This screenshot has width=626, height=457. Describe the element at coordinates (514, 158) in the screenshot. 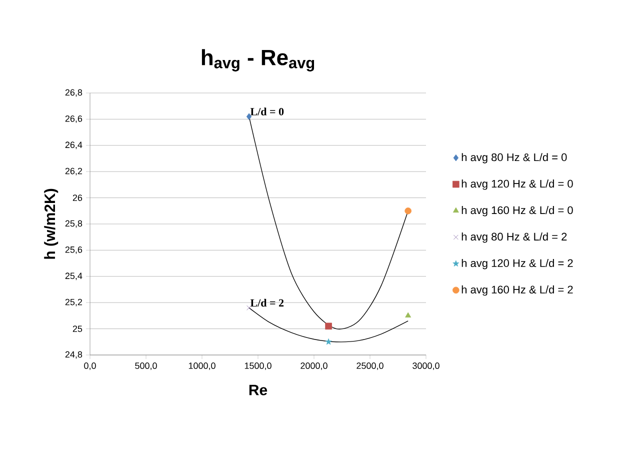

I see `legend-label: h avg 80 Hz & L/d = 0` at that location.